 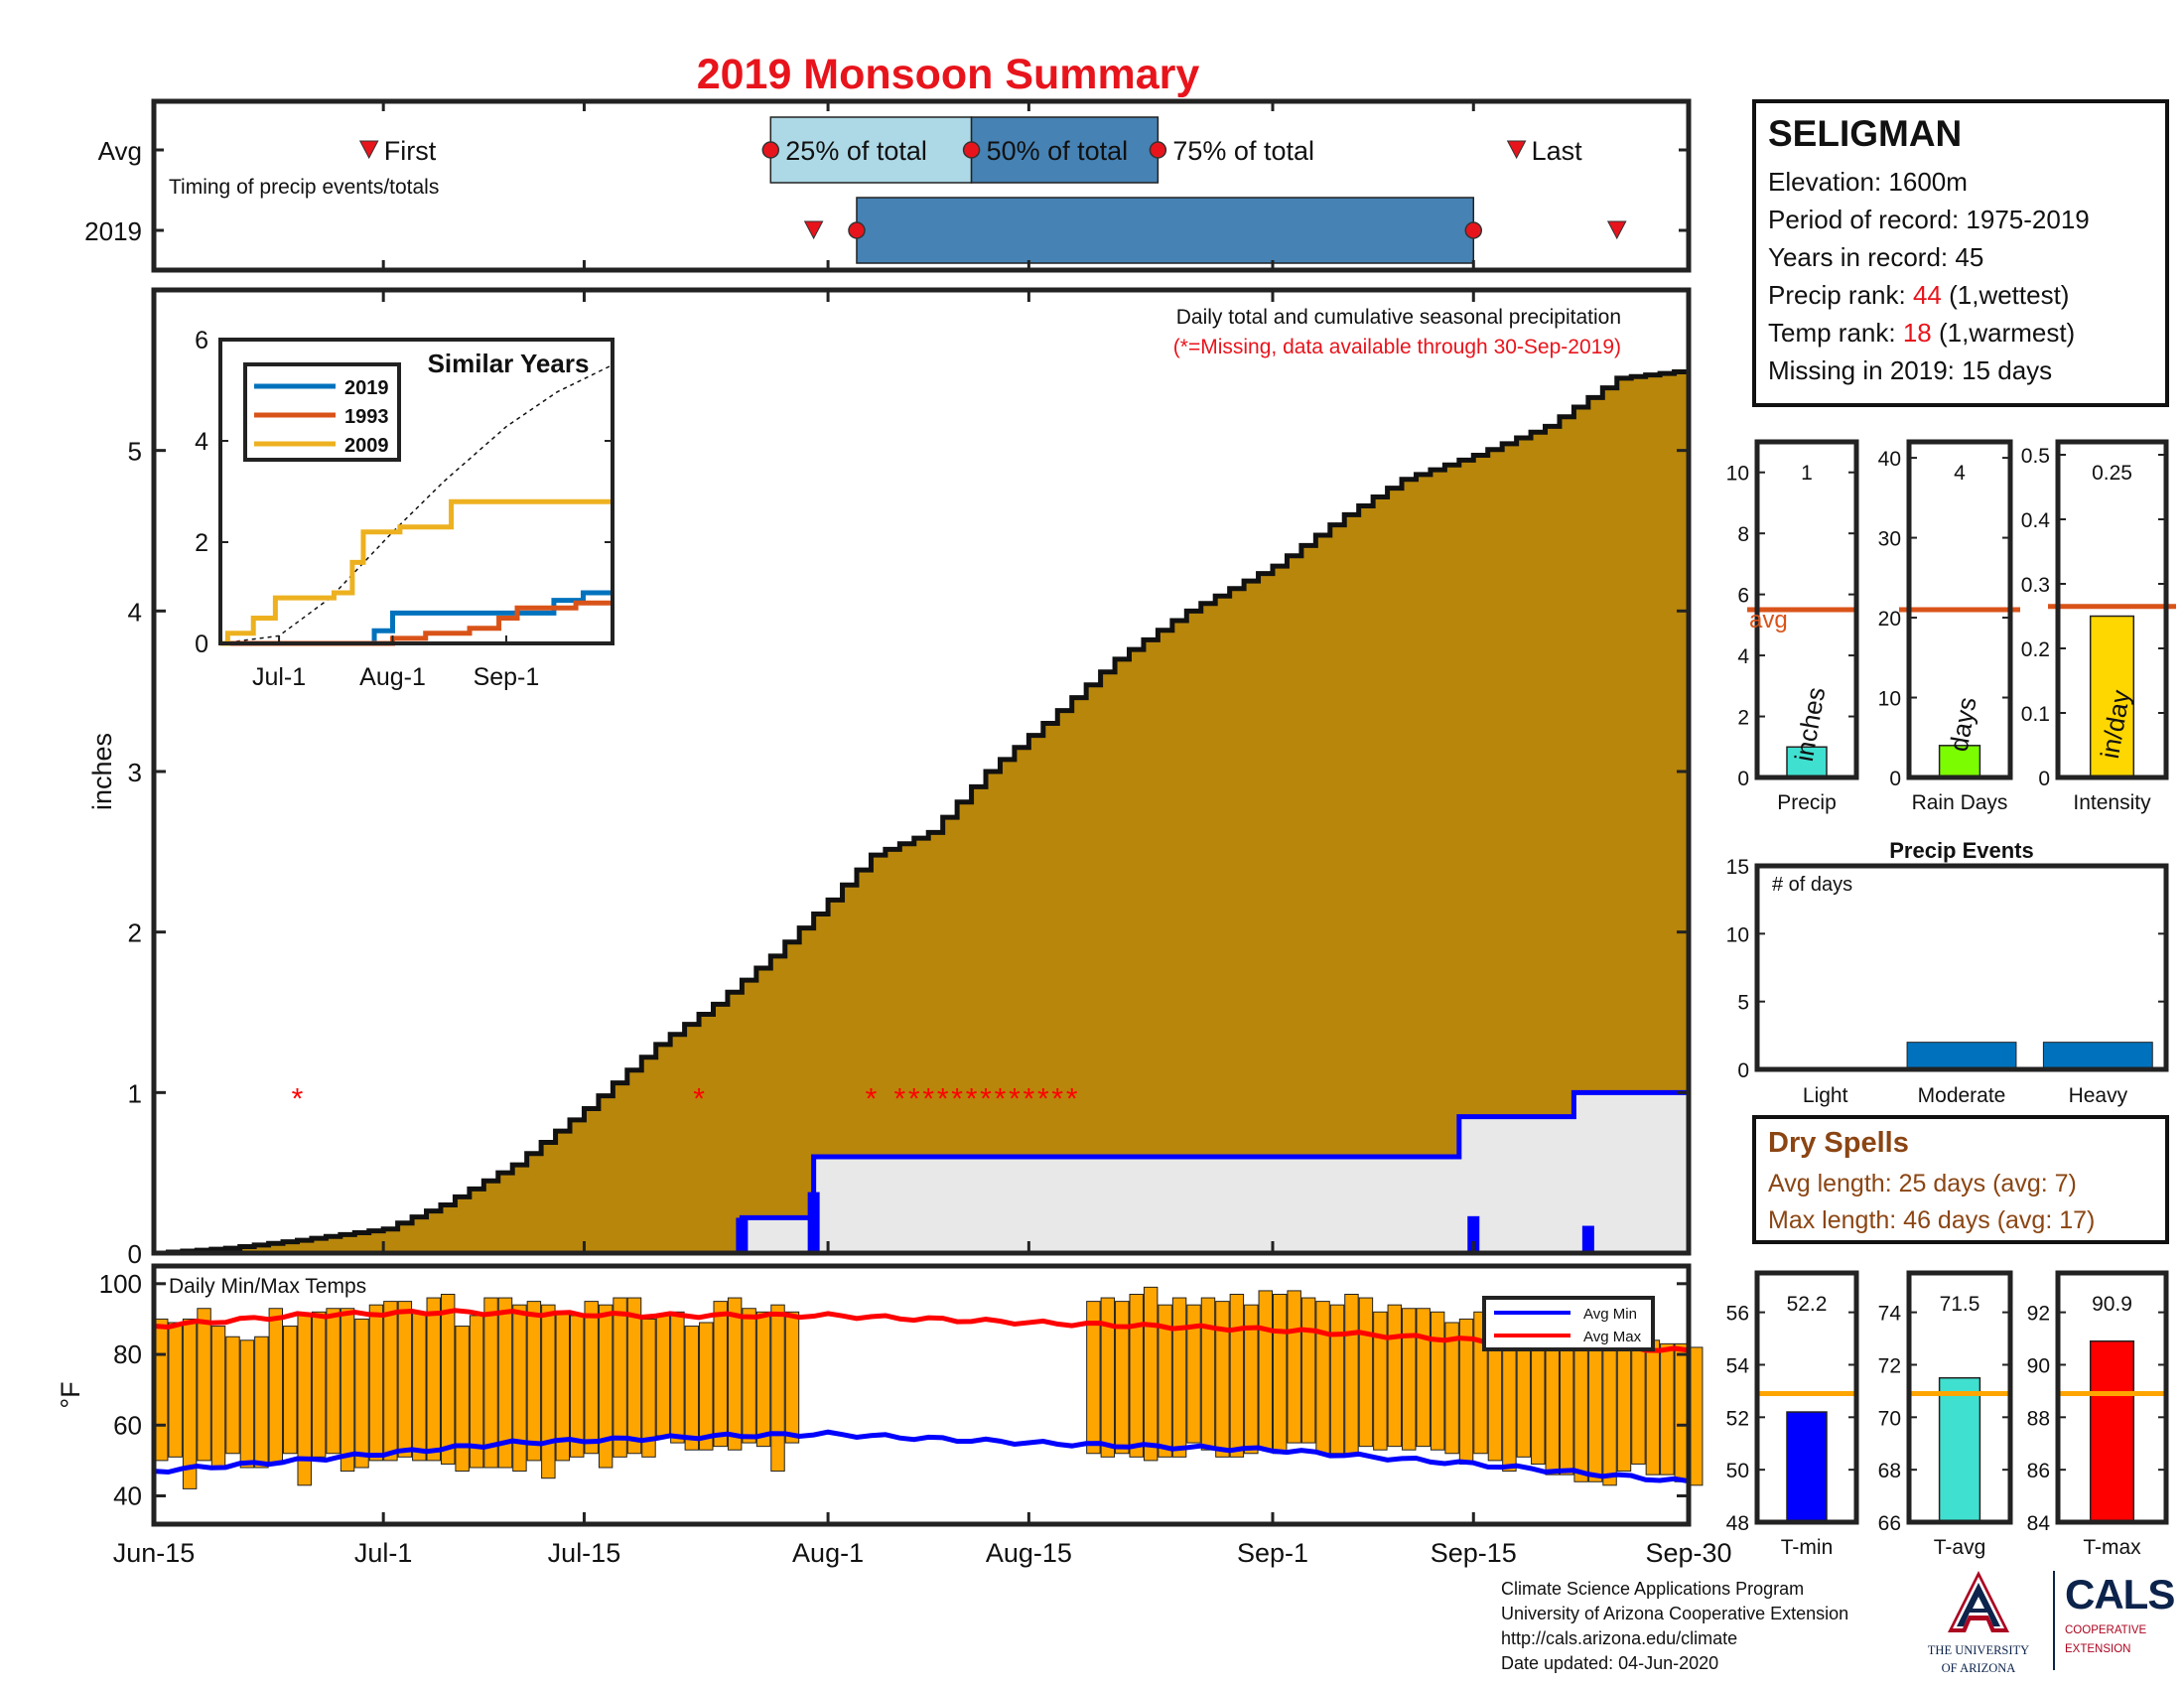 What do you see at coordinates (1961, 1056) in the screenshot?
I see `precip-event-bar-moderate` at bounding box center [1961, 1056].